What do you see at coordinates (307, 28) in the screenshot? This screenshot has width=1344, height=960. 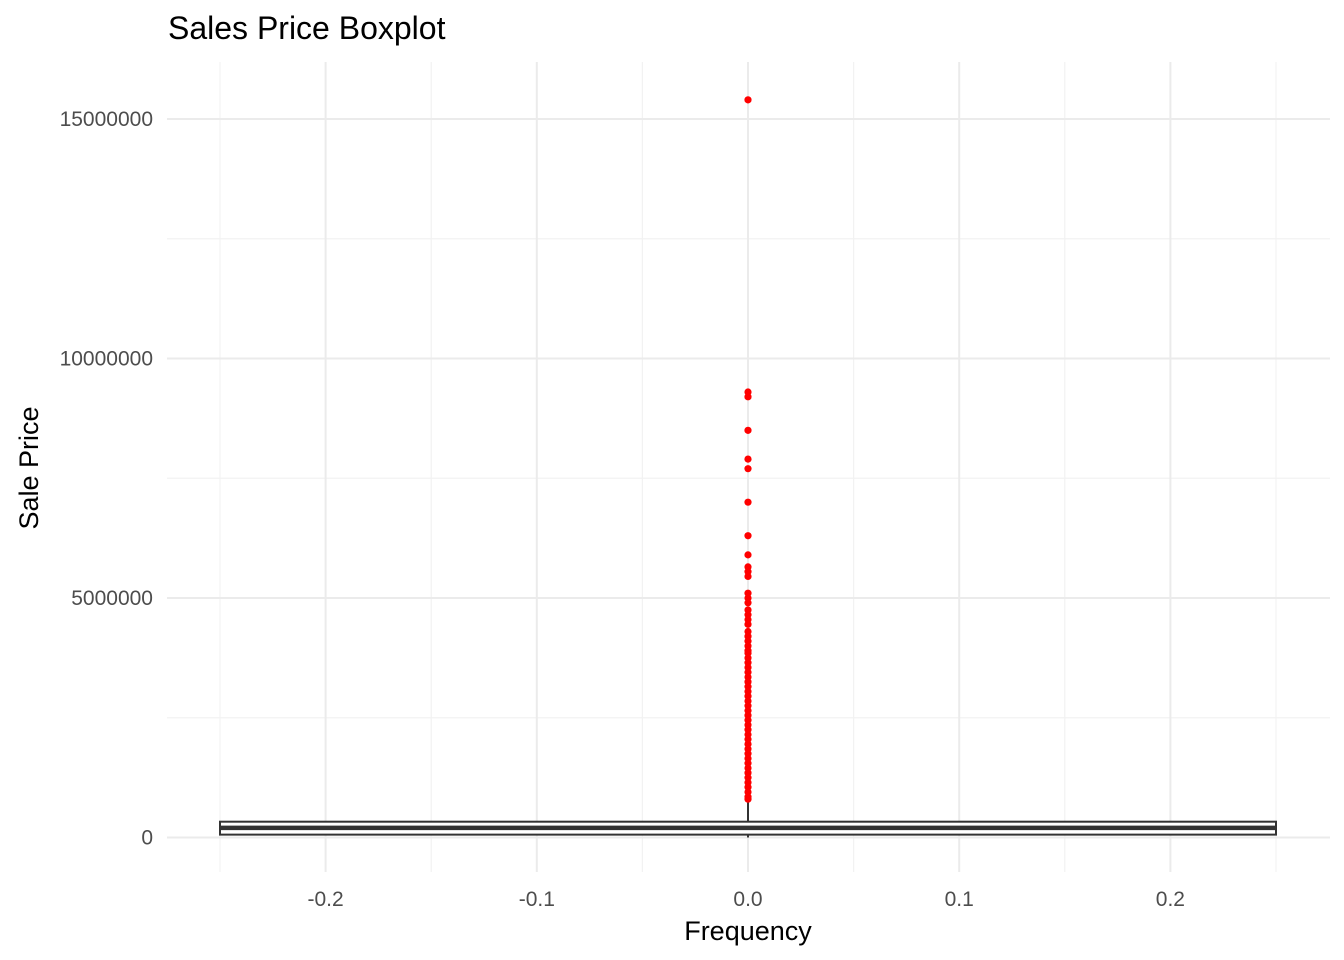 I see `chart-title: Sales Price Boxplot` at bounding box center [307, 28].